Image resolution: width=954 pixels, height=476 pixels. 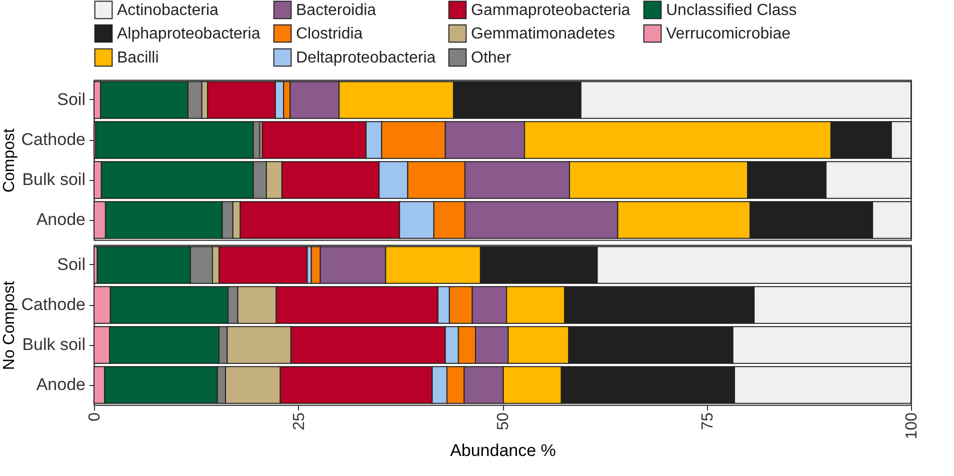 I want to click on legend-label: Other, so click(x=491, y=58).